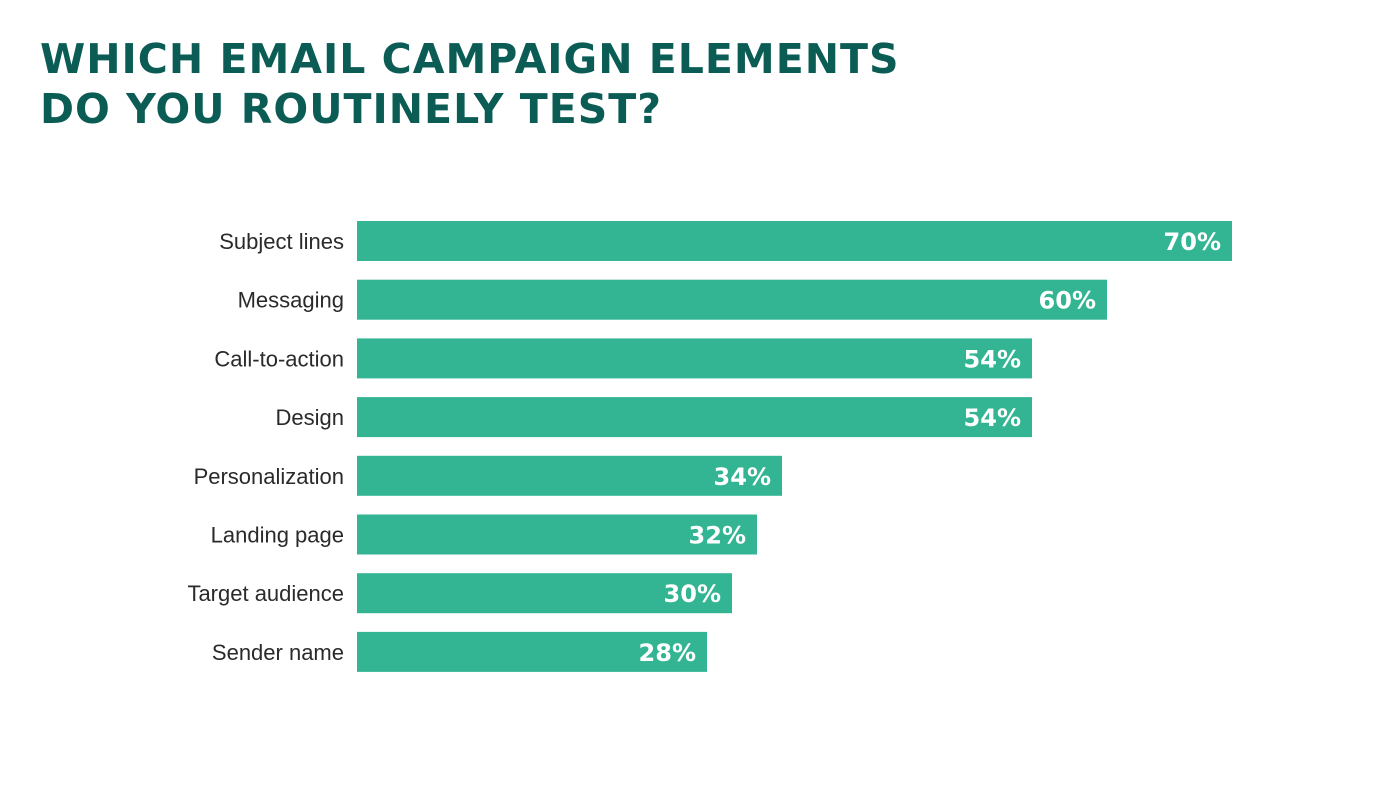 The image size is (1381, 787). Describe the element at coordinates (291, 300) in the screenshot. I see `category-label: Messaging` at that location.